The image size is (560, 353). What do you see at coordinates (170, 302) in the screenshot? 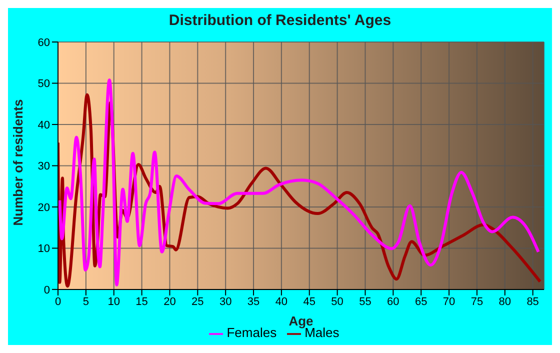
I see `x-tick-label: 20` at bounding box center [170, 302].